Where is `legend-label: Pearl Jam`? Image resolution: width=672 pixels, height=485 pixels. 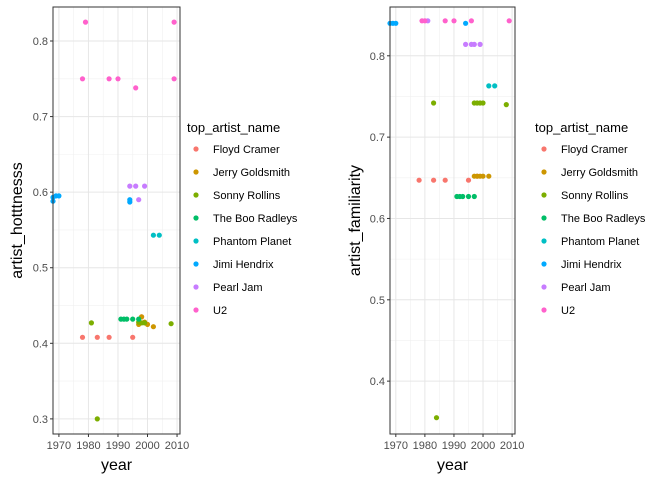
legend-label: Pearl Jam is located at coordinates (586, 288).